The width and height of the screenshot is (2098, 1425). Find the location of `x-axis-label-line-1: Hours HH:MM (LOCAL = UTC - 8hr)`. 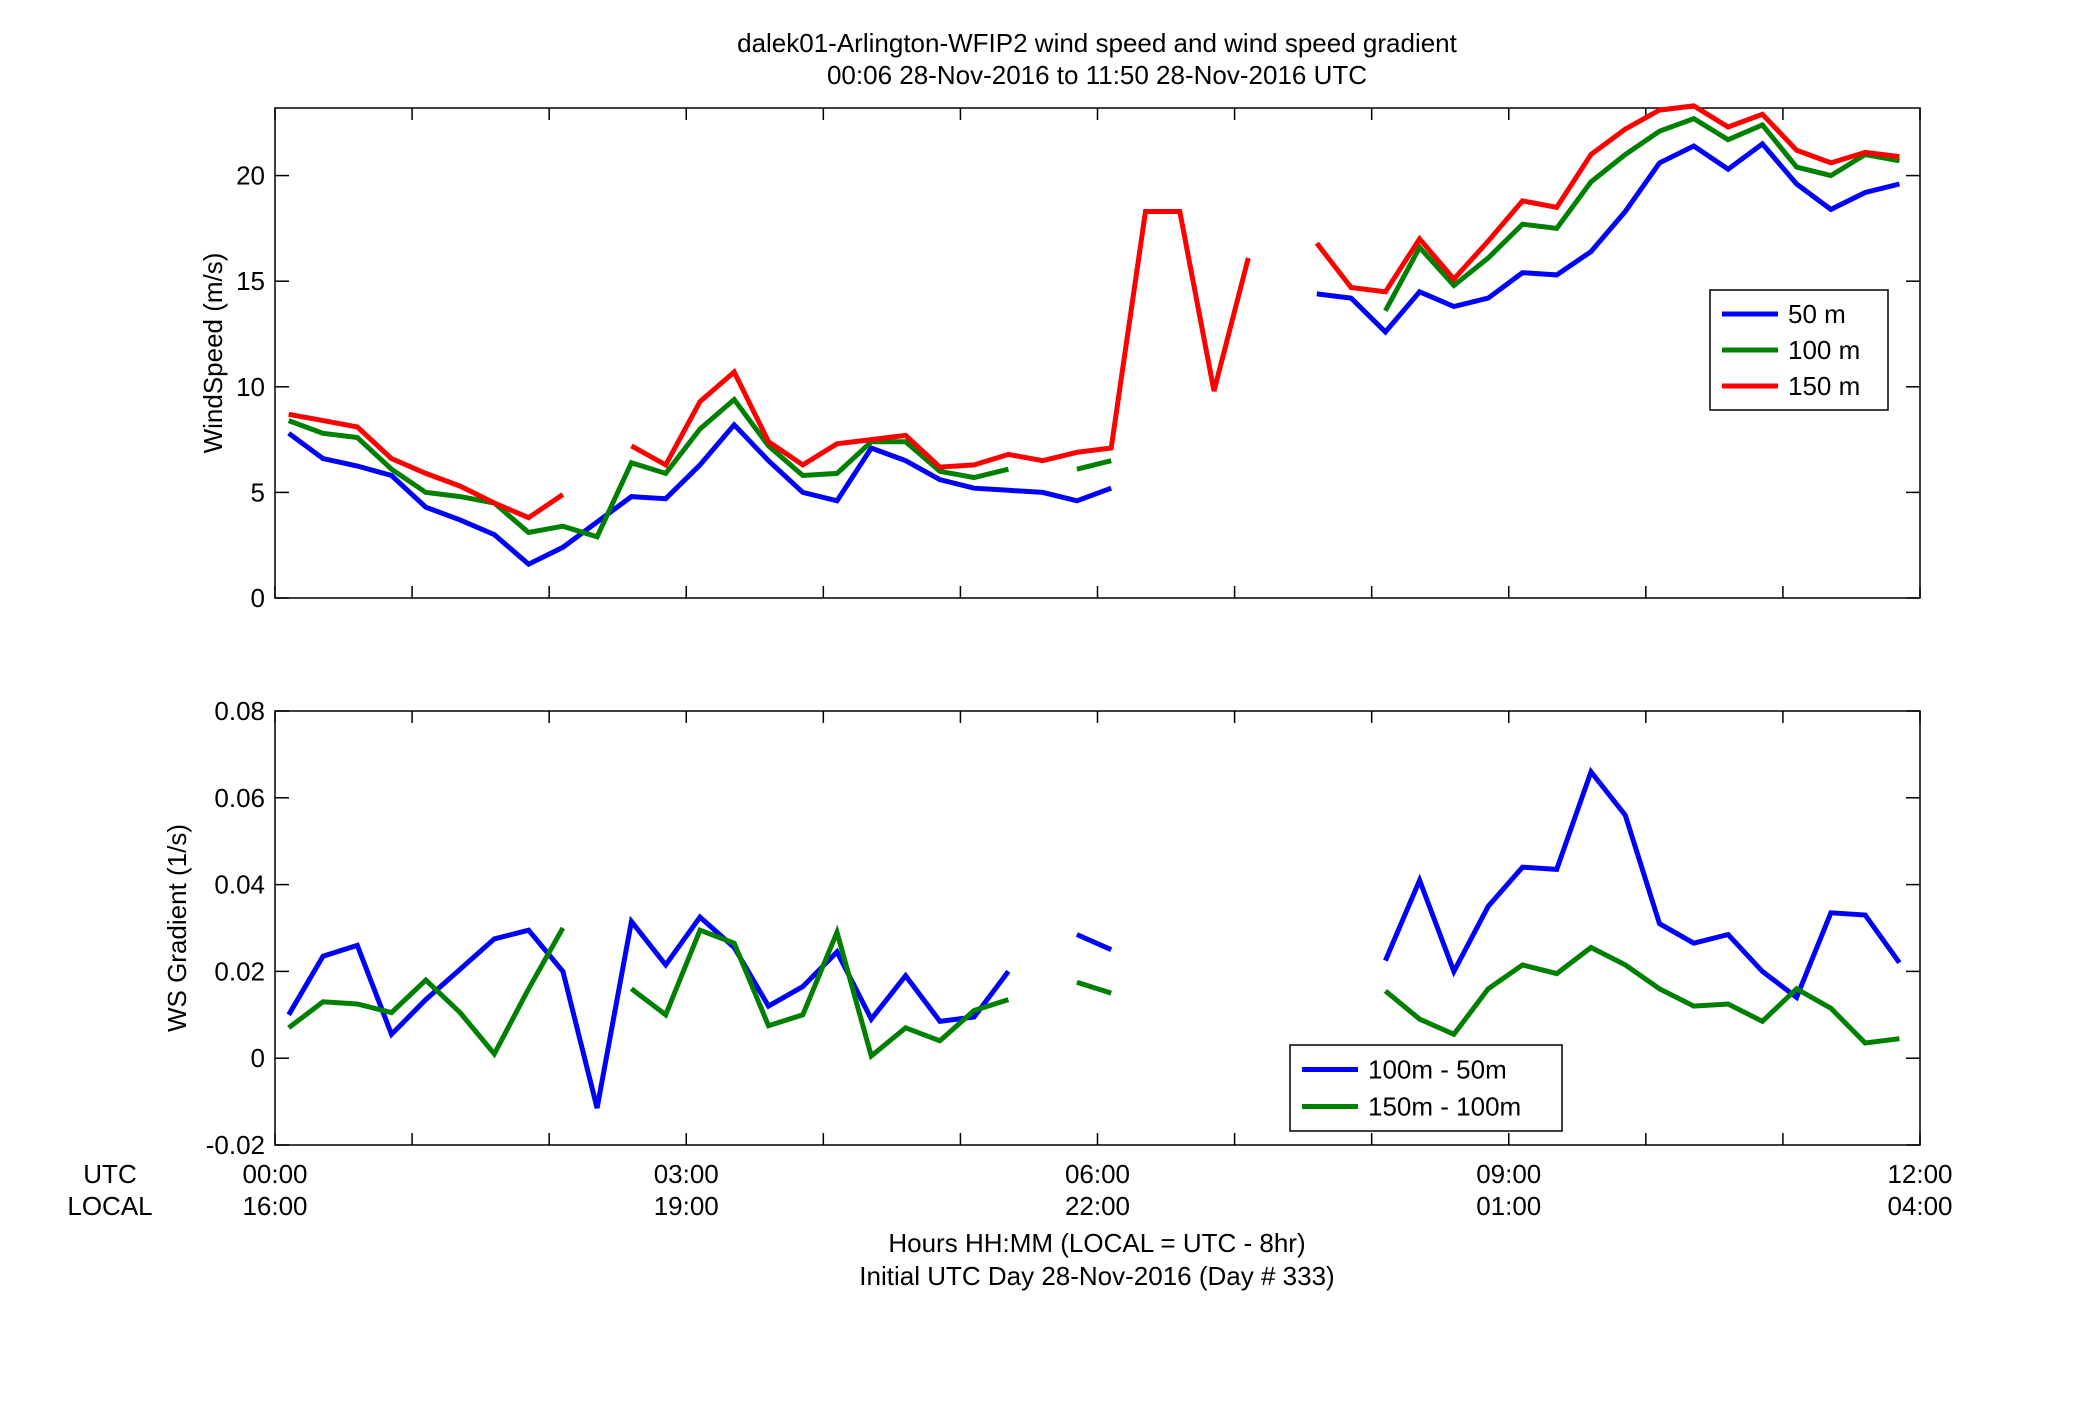

x-axis-label-line-1: Hours HH:MM (LOCAL = UTC - 8hr) is located at coordinates (1096, 1243).